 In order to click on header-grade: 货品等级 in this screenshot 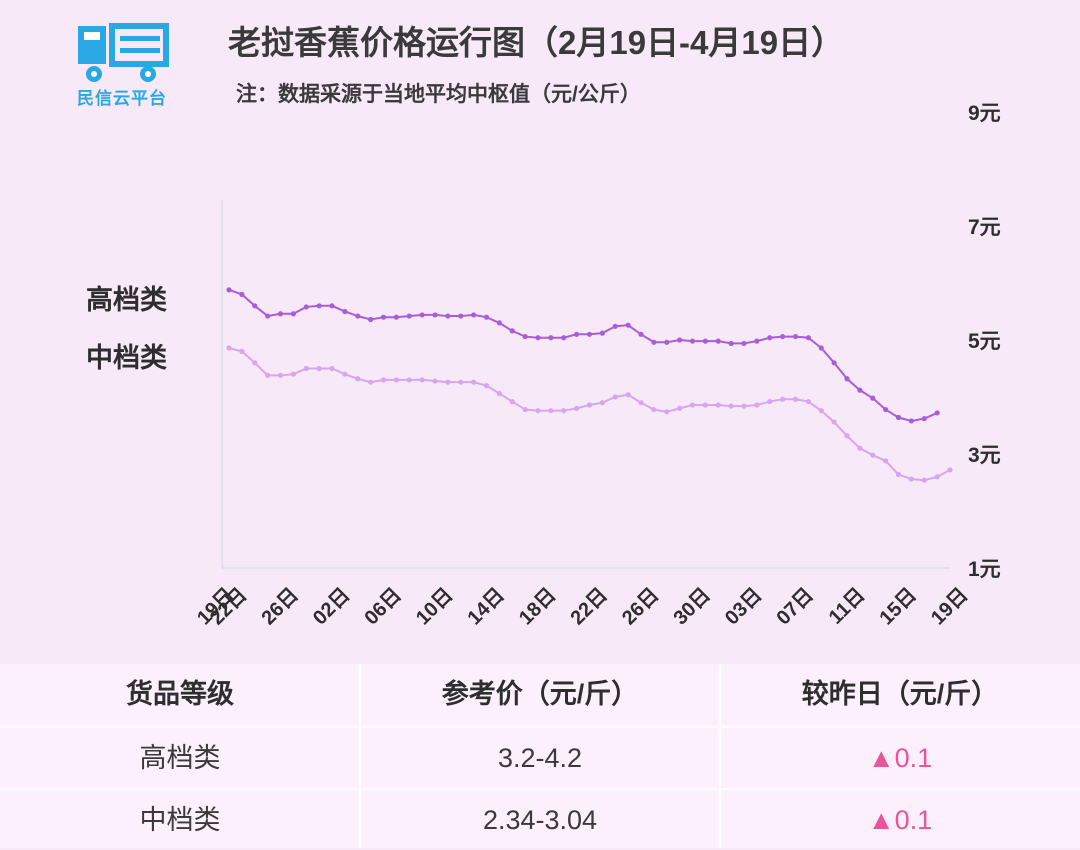, I will do `click(180, 694)`.